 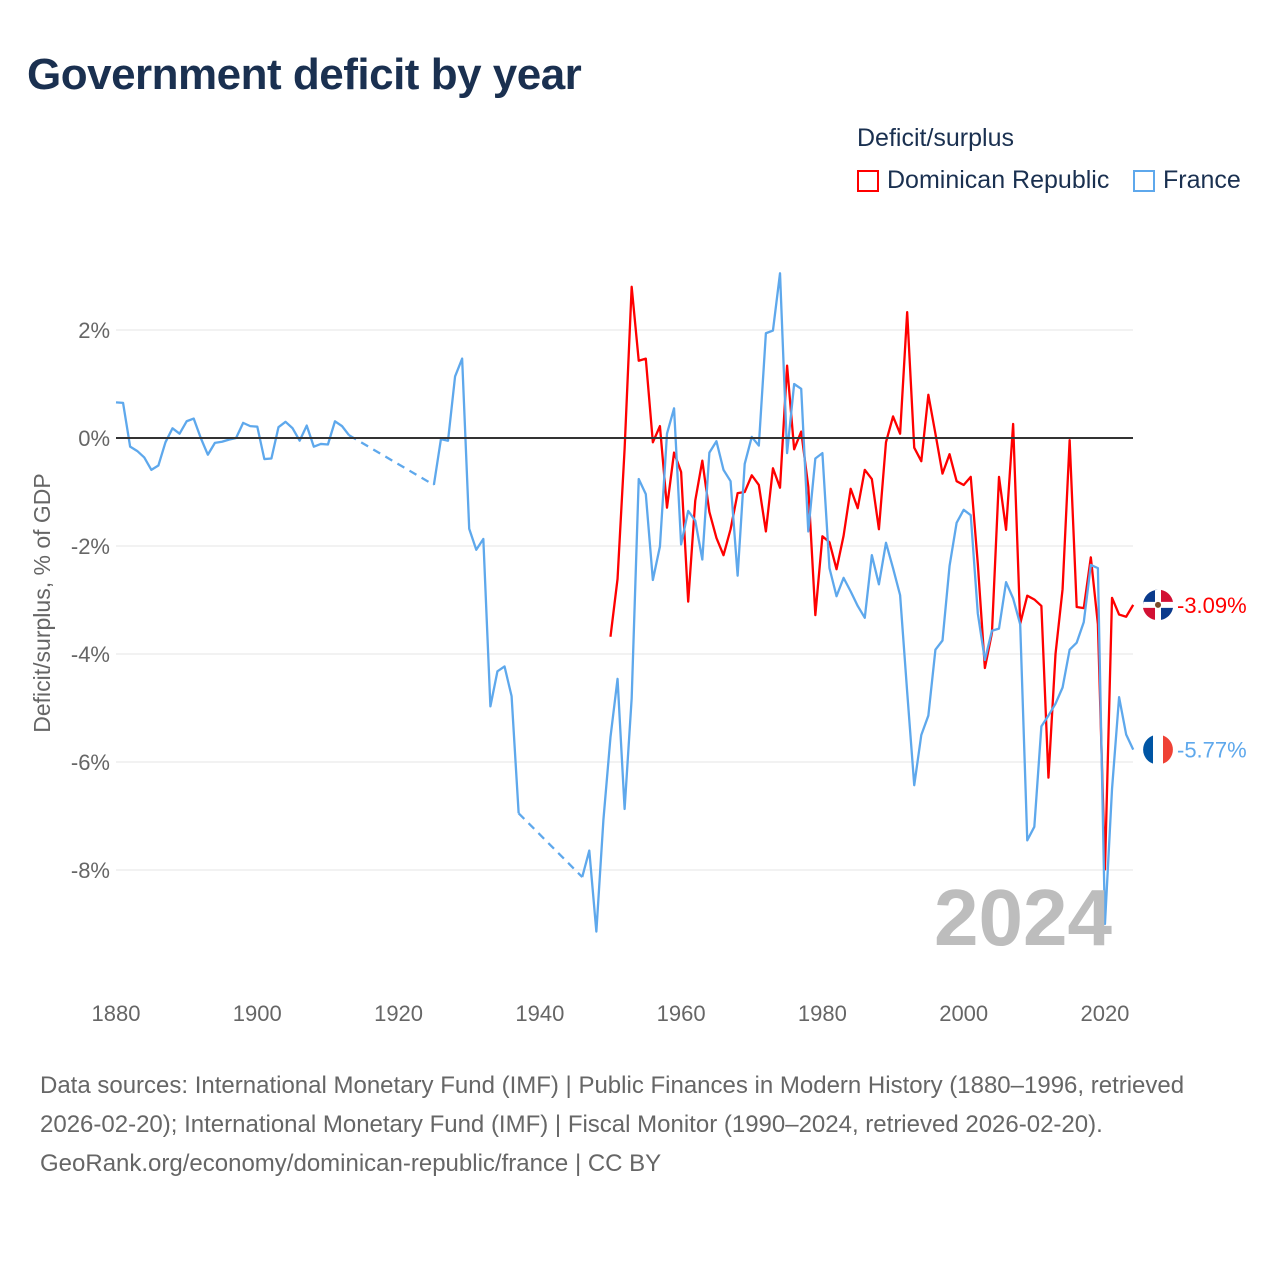 I want to click on y-tick-label: -4%, so click(x=90, y=654).